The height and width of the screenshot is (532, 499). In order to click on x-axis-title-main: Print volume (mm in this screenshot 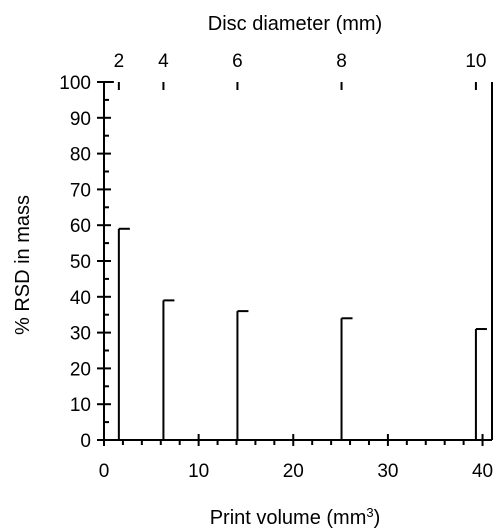, I will do `click(288, 518)`.